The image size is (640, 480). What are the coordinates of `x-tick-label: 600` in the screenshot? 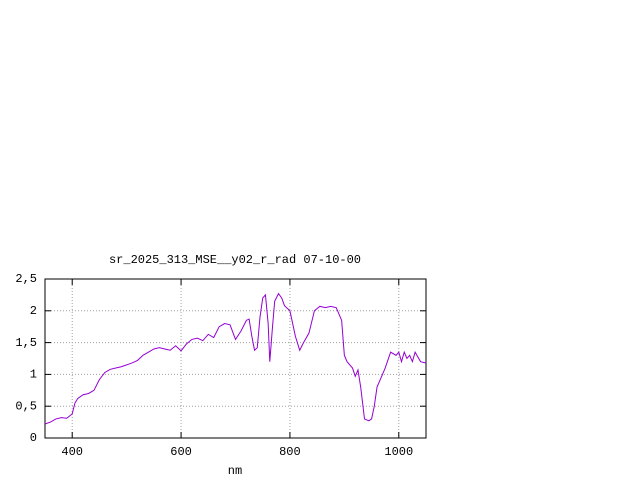 It's located at (181, 452).